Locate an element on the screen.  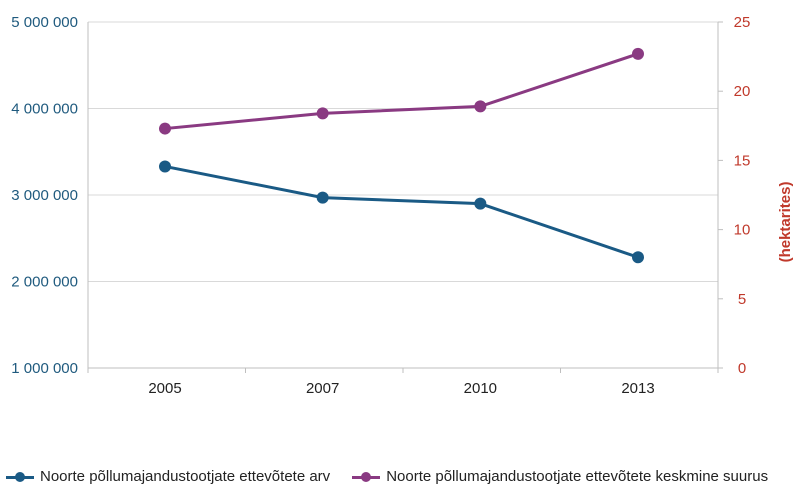
x-axis-ticks: 2005 2007 2010 2013 is located at coordinates (401, 388).